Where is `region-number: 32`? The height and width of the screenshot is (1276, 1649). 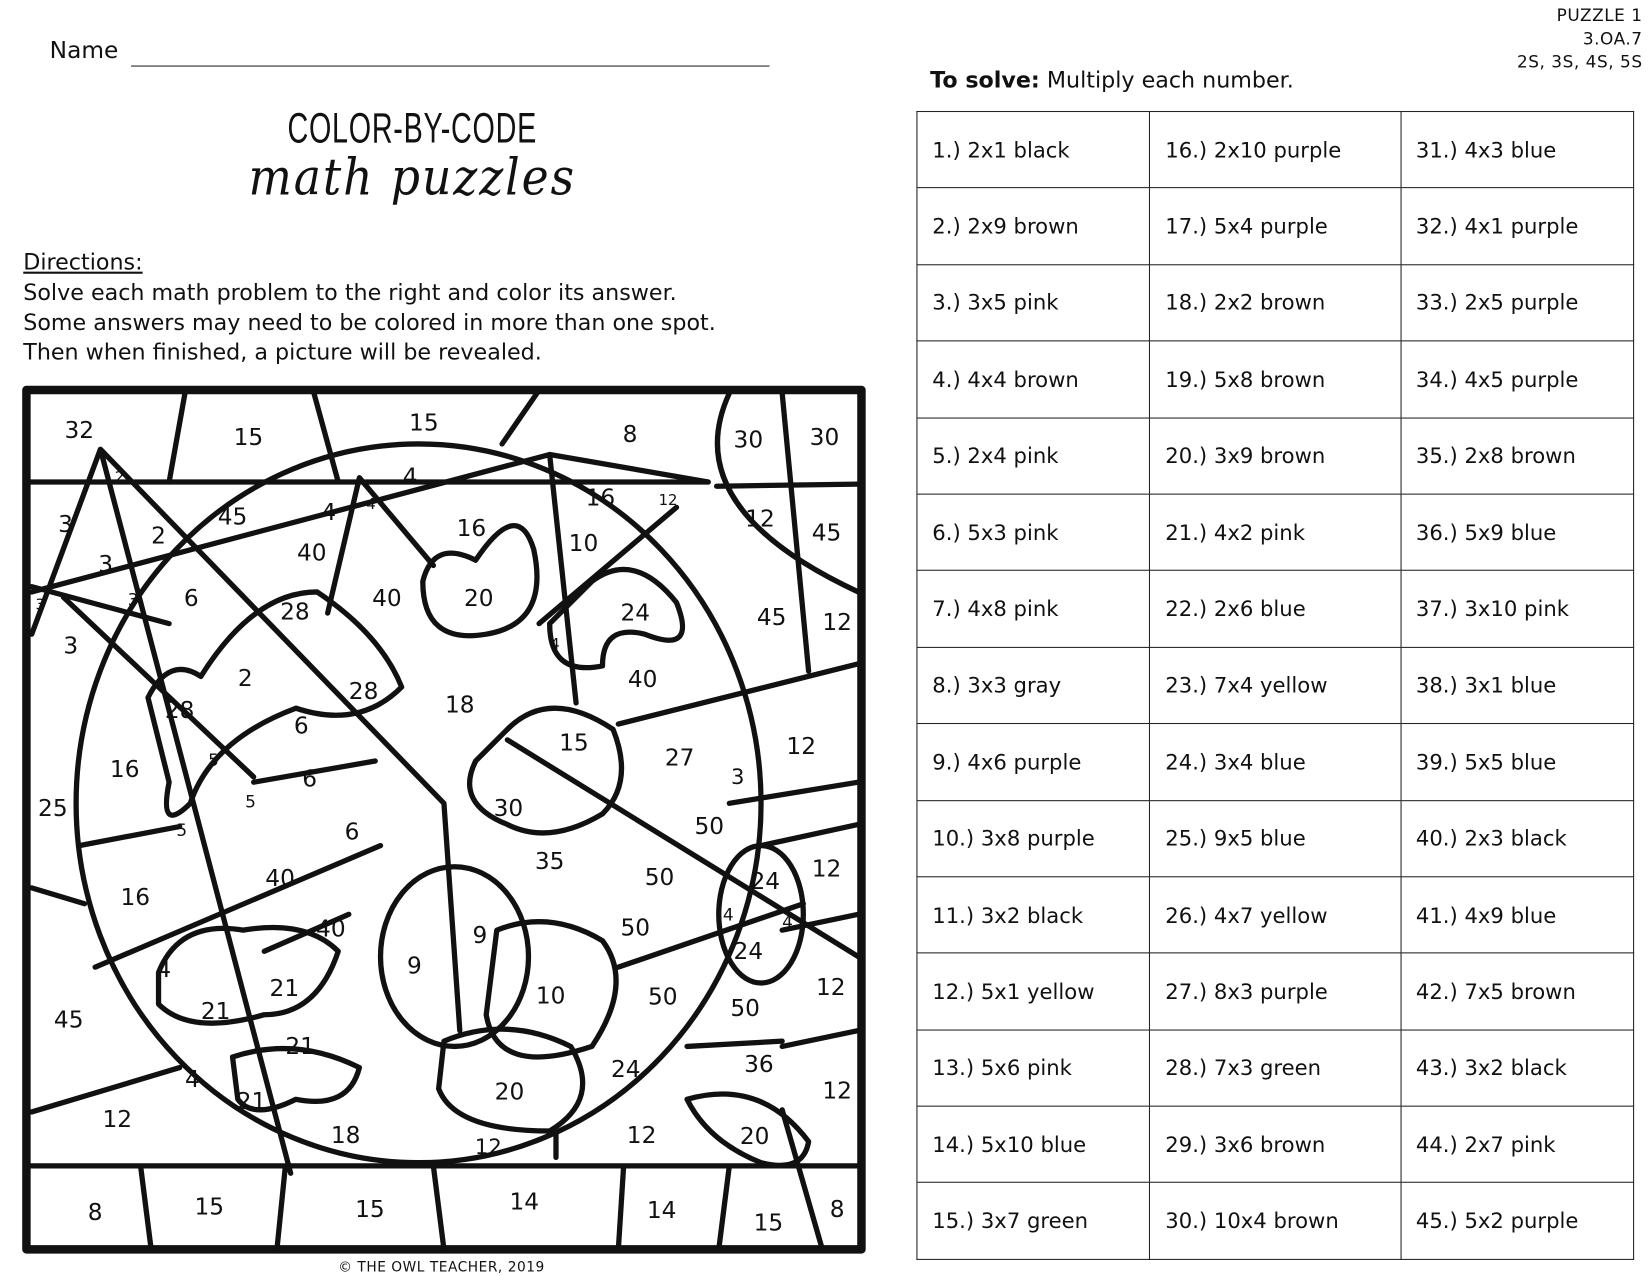 region-number: 32 is located at coordinates (79, 430).